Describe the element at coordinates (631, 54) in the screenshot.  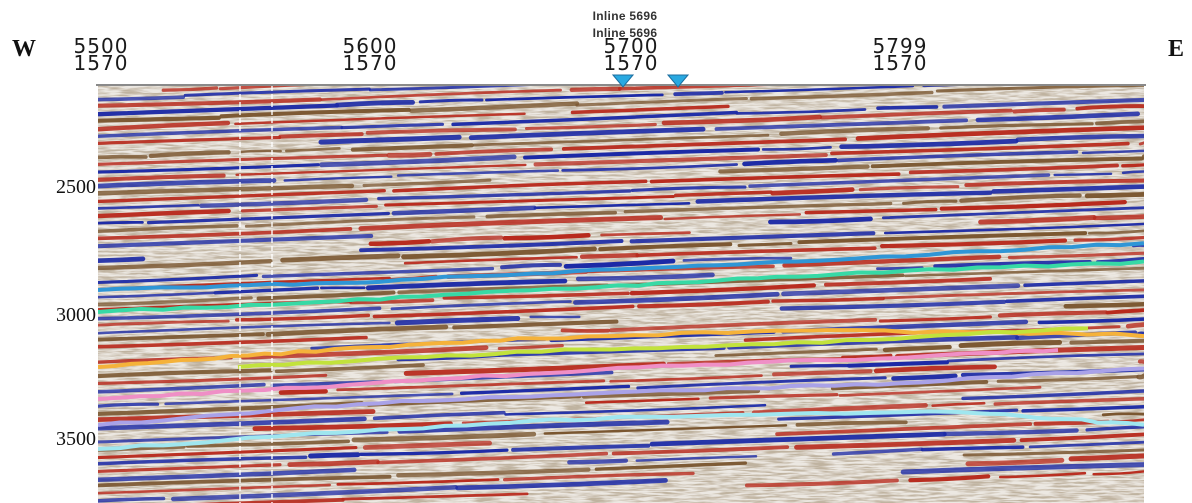
I see `x-tick-5700: 5700 1570` at that location.